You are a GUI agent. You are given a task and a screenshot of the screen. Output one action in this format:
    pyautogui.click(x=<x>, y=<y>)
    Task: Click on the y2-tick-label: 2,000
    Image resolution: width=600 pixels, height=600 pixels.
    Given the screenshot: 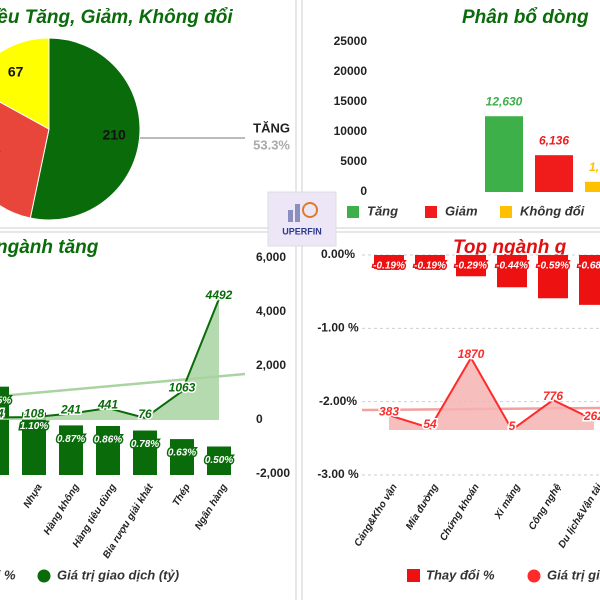 What is the action you would take?
    pyautogui.click(x=271, y=365)
    